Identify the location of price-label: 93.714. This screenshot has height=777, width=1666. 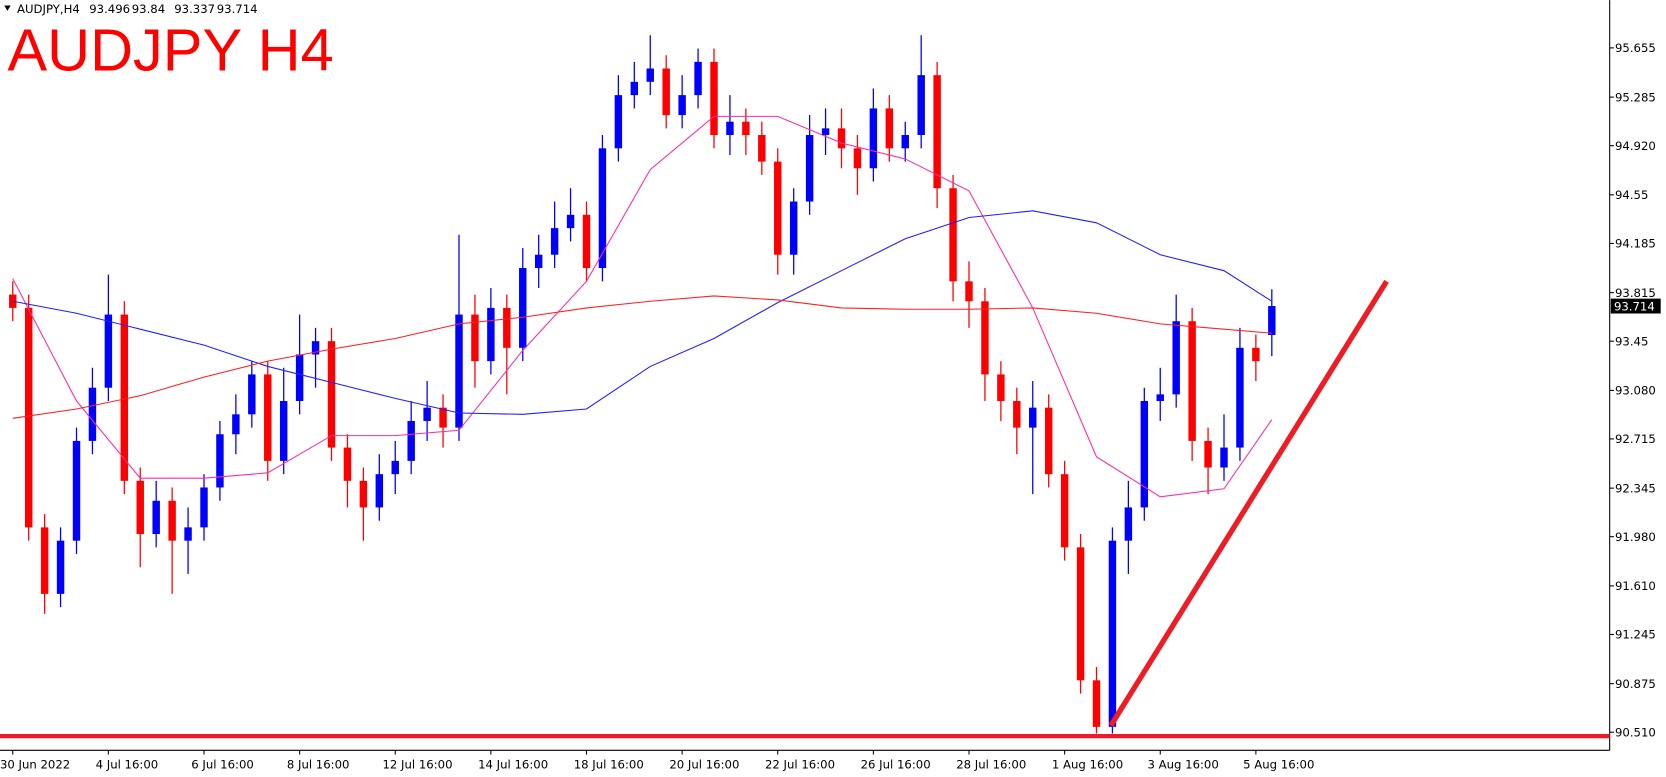
(1634, 306).